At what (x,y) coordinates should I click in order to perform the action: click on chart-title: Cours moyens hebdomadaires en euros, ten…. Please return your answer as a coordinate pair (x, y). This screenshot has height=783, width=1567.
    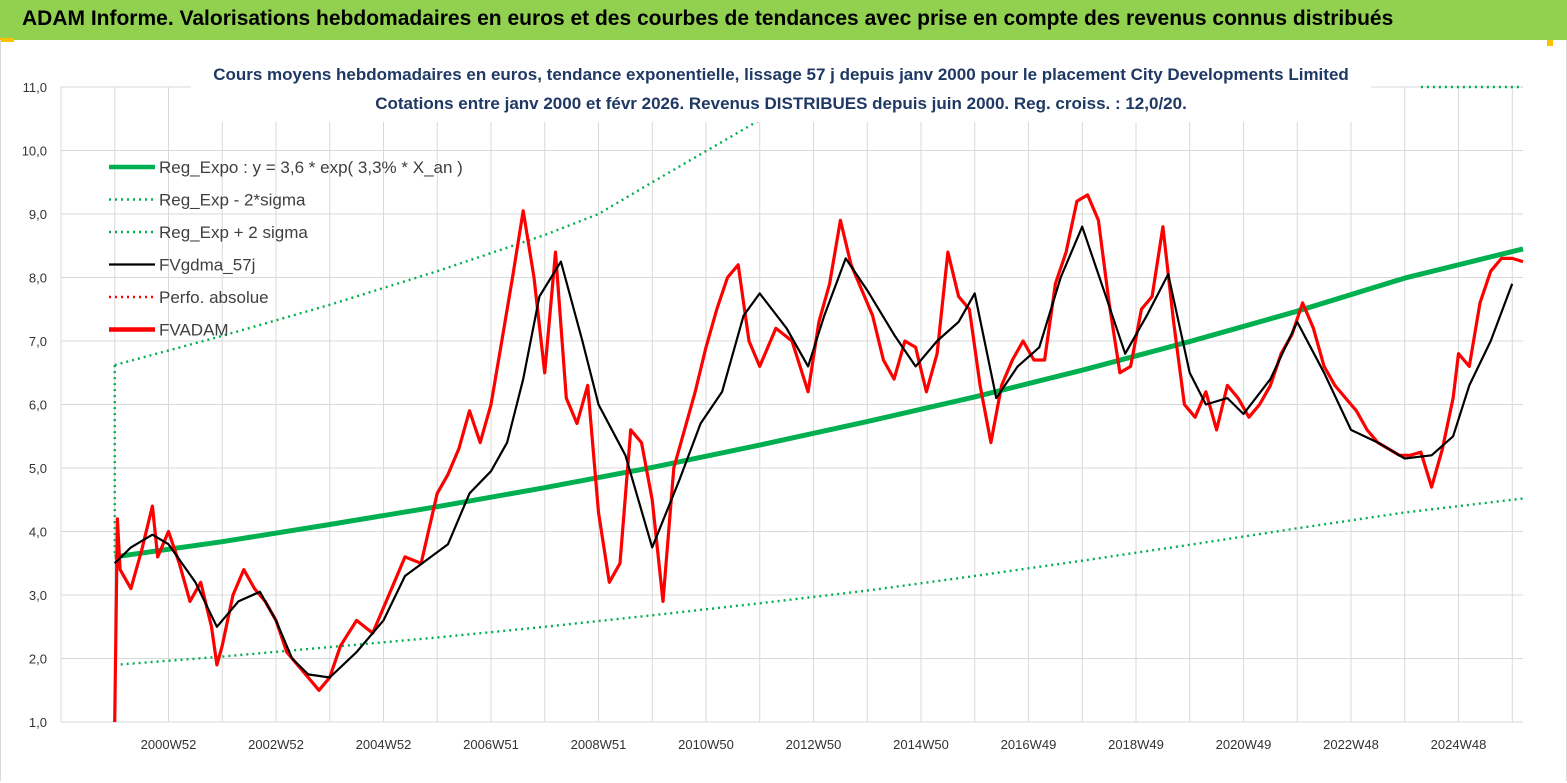
    Looking at the image, I should click on (781, 74).